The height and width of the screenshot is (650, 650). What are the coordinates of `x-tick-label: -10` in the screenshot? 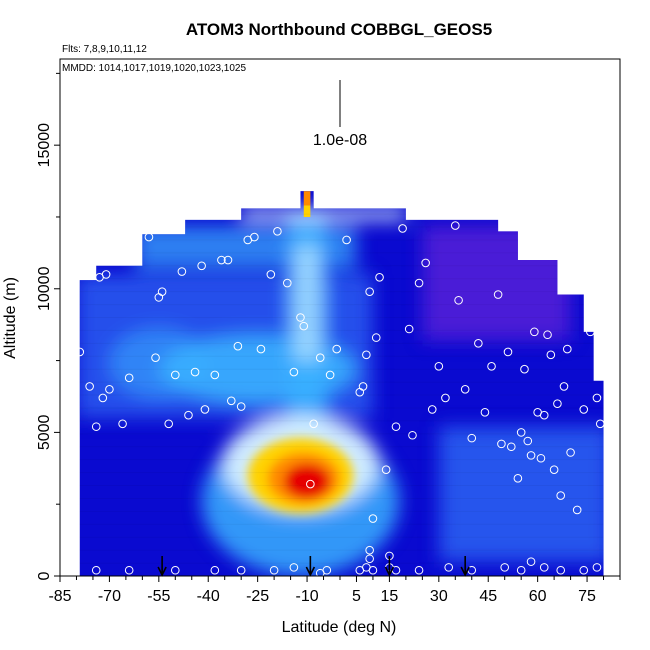 It's located at (306, 596).